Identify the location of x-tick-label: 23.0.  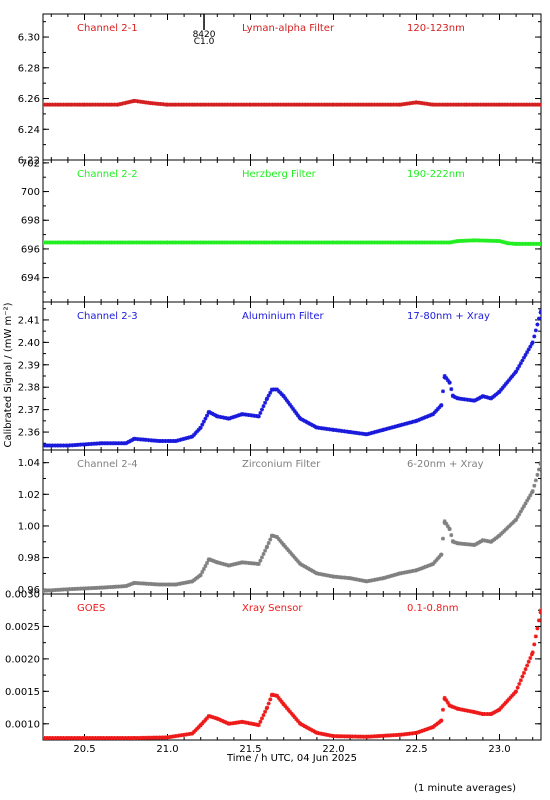
(499, 749).